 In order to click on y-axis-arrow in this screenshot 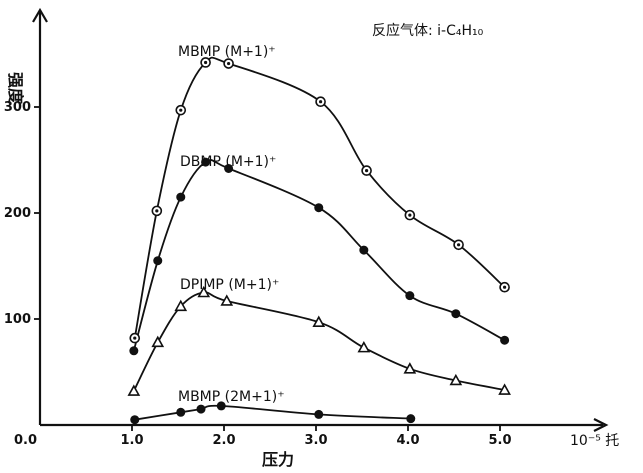, I will do `click(40, 15)`.